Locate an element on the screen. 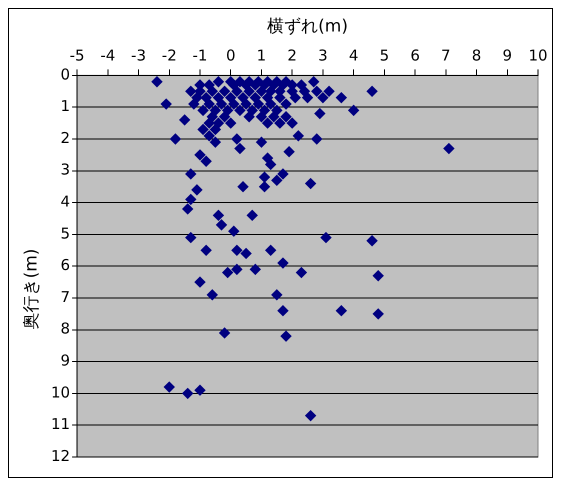  x-tick-label: 3 is located at coordinates (323, 55).